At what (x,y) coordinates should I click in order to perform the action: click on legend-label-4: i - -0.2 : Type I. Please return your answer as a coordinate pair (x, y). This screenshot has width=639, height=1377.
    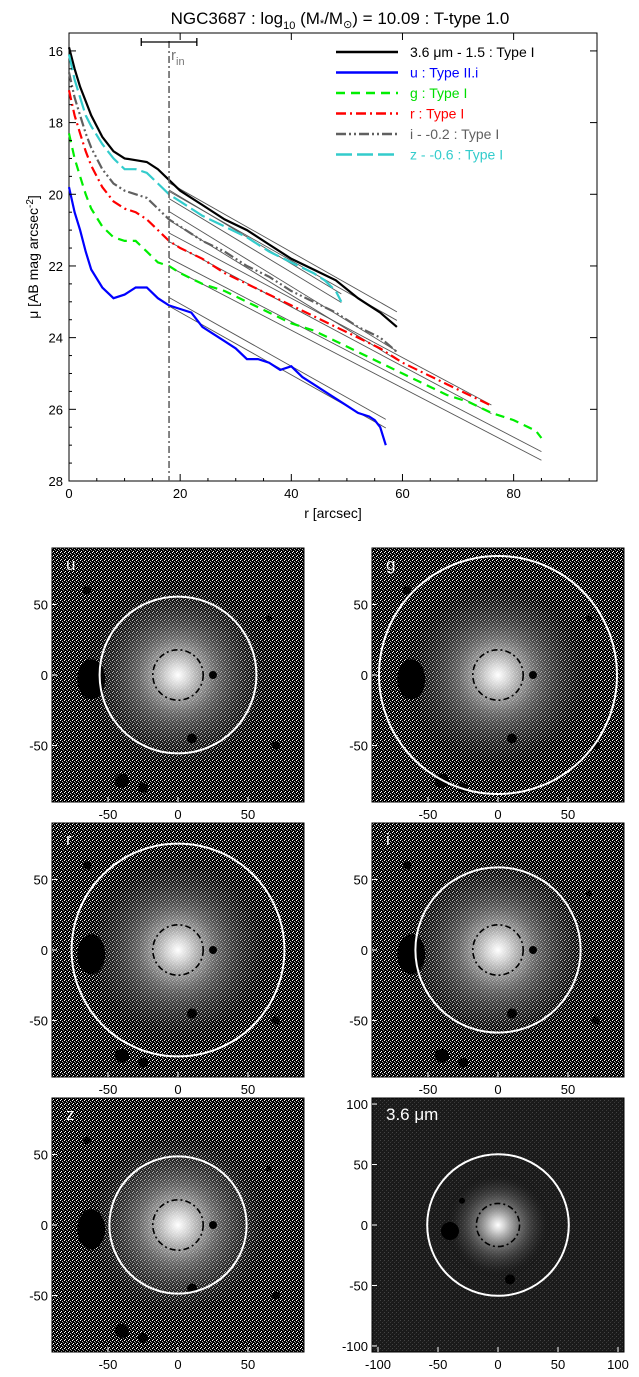
    Looking at the image, I should click on (454, 134).